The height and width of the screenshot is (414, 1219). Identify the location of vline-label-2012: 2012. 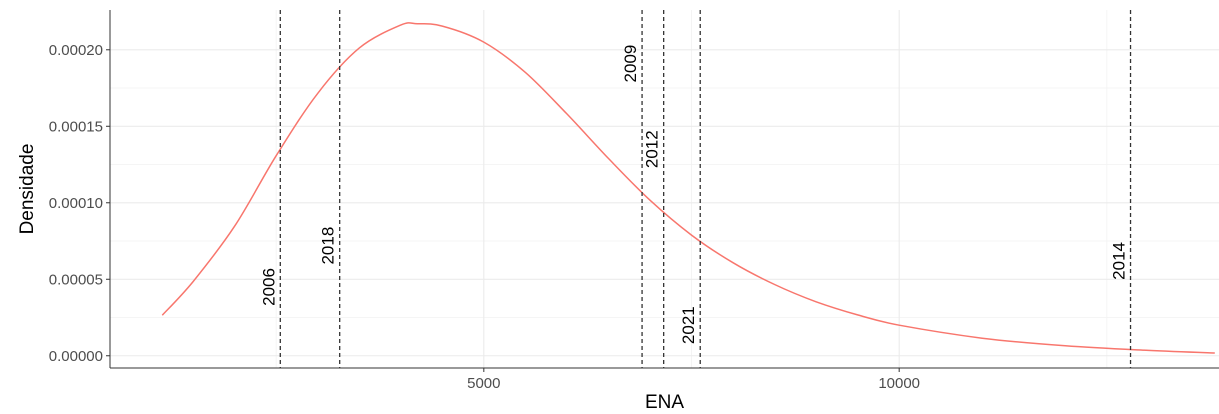
(652, 149).